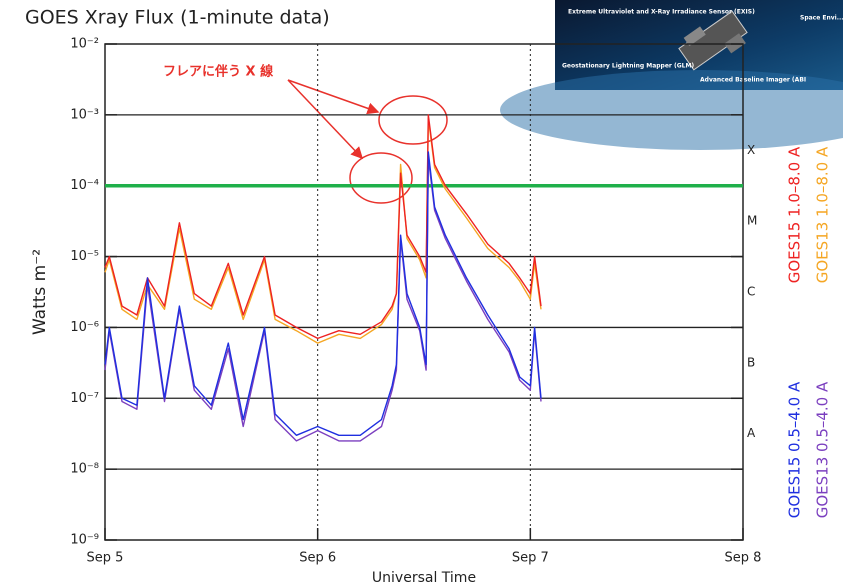  I want to click on x-tick-label: Sep 7, so click(530, 558).